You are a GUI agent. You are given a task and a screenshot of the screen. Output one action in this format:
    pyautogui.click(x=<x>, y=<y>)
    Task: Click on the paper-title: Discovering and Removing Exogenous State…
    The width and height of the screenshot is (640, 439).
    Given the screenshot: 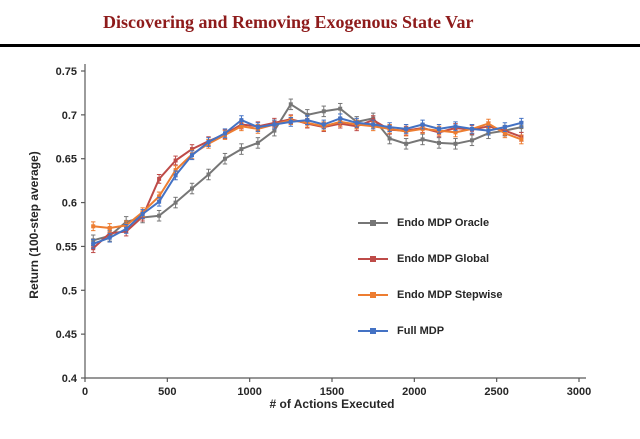 What is the action you would take?
    pyautogui.click(x=288, y=22)
    